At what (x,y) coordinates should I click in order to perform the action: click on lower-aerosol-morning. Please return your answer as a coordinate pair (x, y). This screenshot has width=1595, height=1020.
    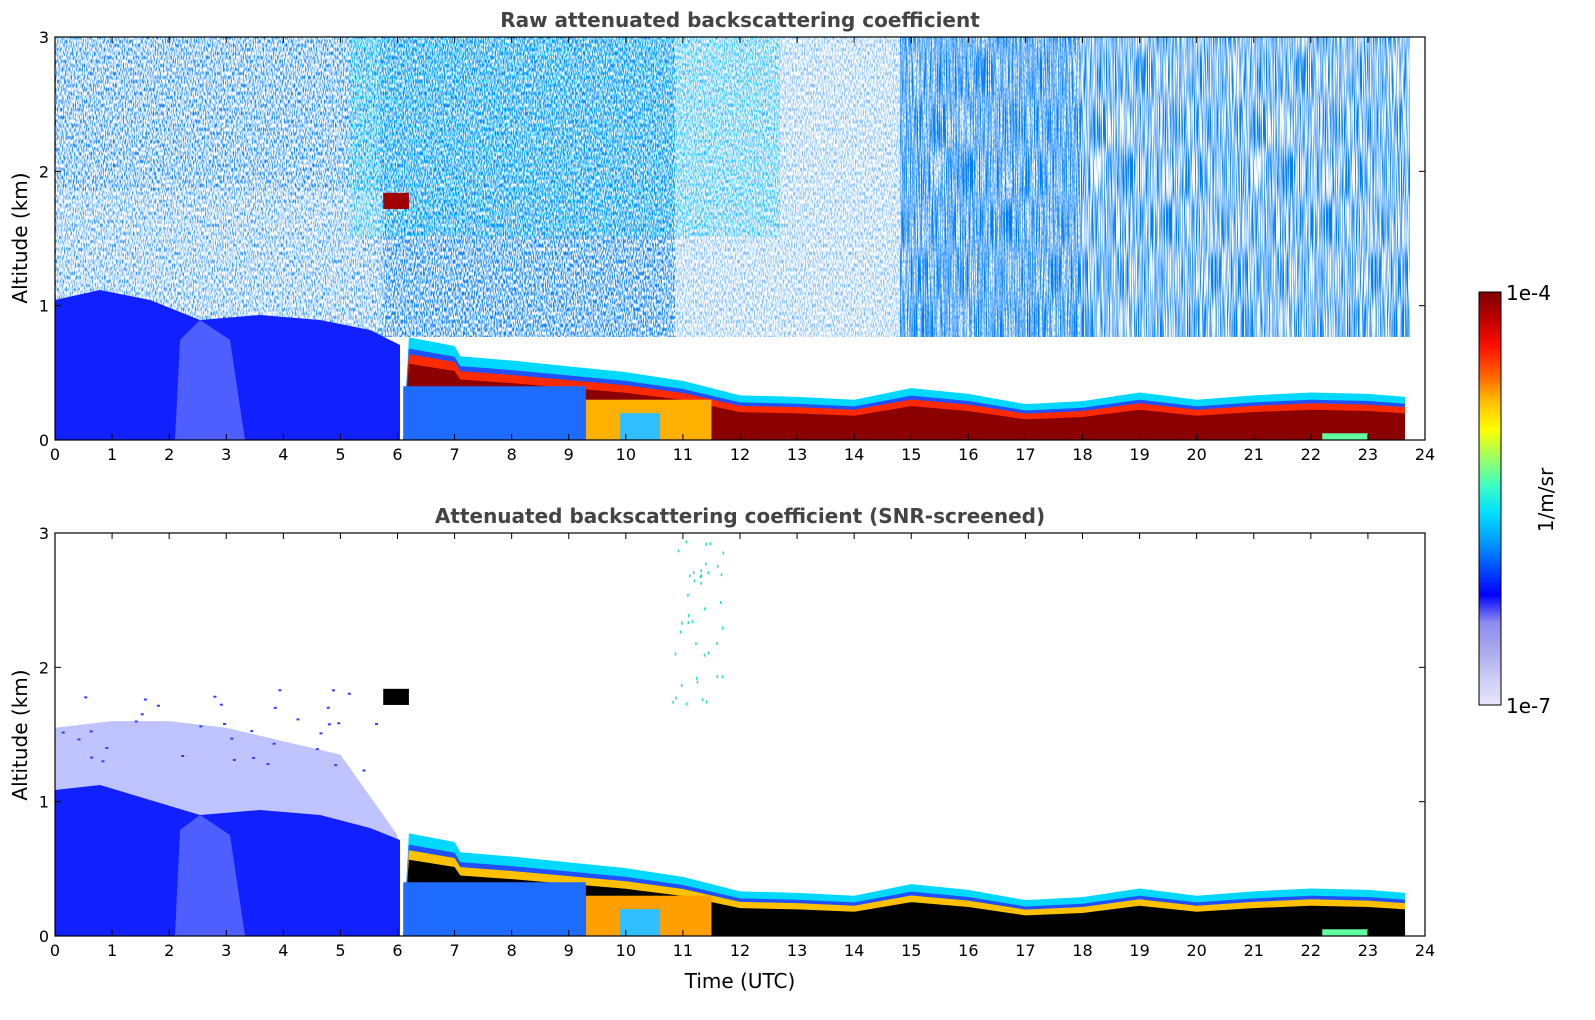
    Looking at the image, I should click on (494, 413).